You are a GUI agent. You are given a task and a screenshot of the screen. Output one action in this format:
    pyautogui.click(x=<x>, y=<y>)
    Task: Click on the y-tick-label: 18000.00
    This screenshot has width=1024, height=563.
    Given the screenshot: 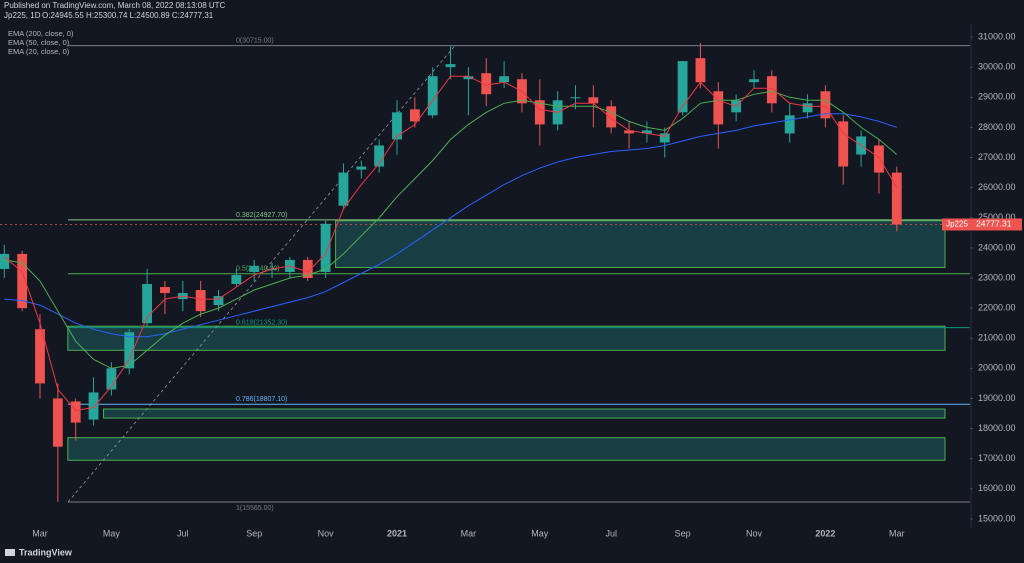 What is the action you would take?
    pyautogui.click(x=997, y=428)
    